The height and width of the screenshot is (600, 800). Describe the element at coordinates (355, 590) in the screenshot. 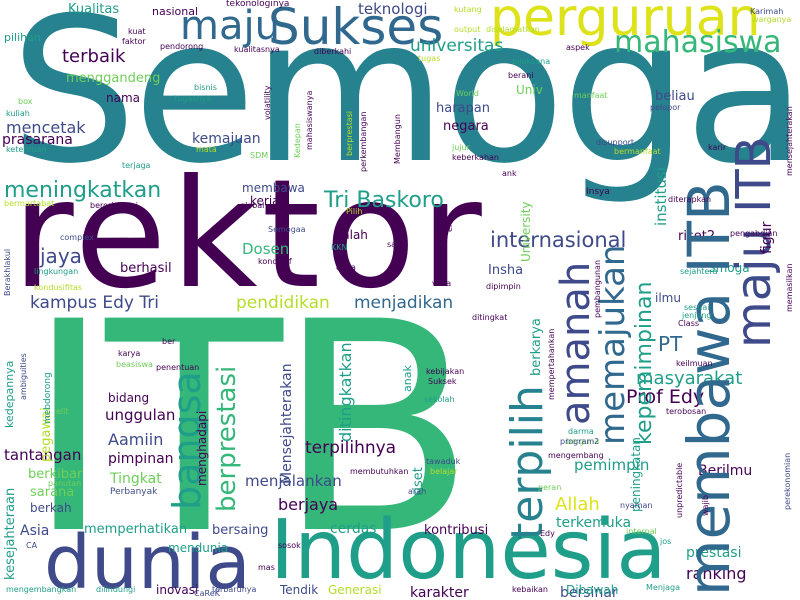

I see `word-generasi: Generasi` at that location.